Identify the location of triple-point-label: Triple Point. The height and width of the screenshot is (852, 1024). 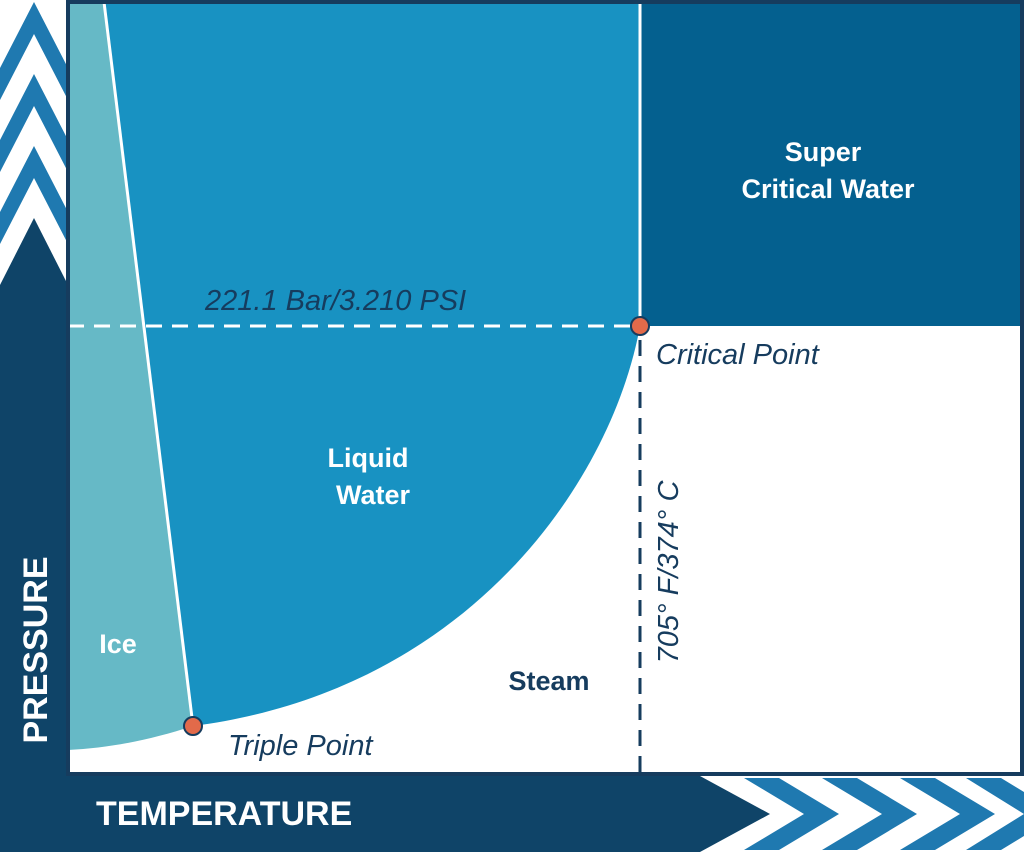
(301, 746).